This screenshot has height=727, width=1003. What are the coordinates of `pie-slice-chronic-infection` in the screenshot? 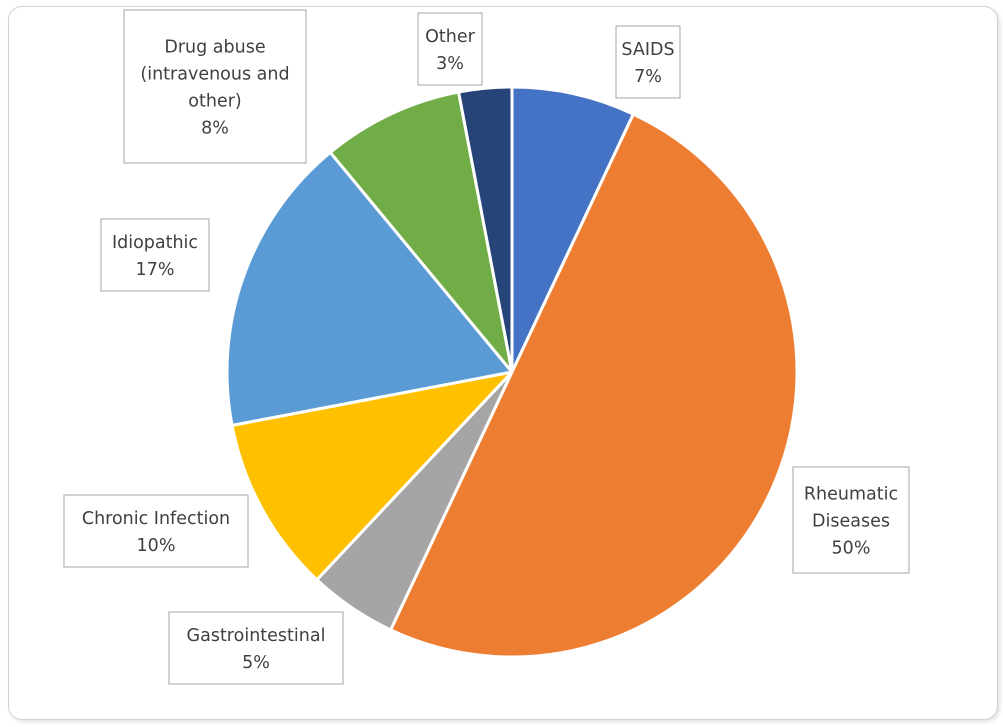 It's located at (372, 476).